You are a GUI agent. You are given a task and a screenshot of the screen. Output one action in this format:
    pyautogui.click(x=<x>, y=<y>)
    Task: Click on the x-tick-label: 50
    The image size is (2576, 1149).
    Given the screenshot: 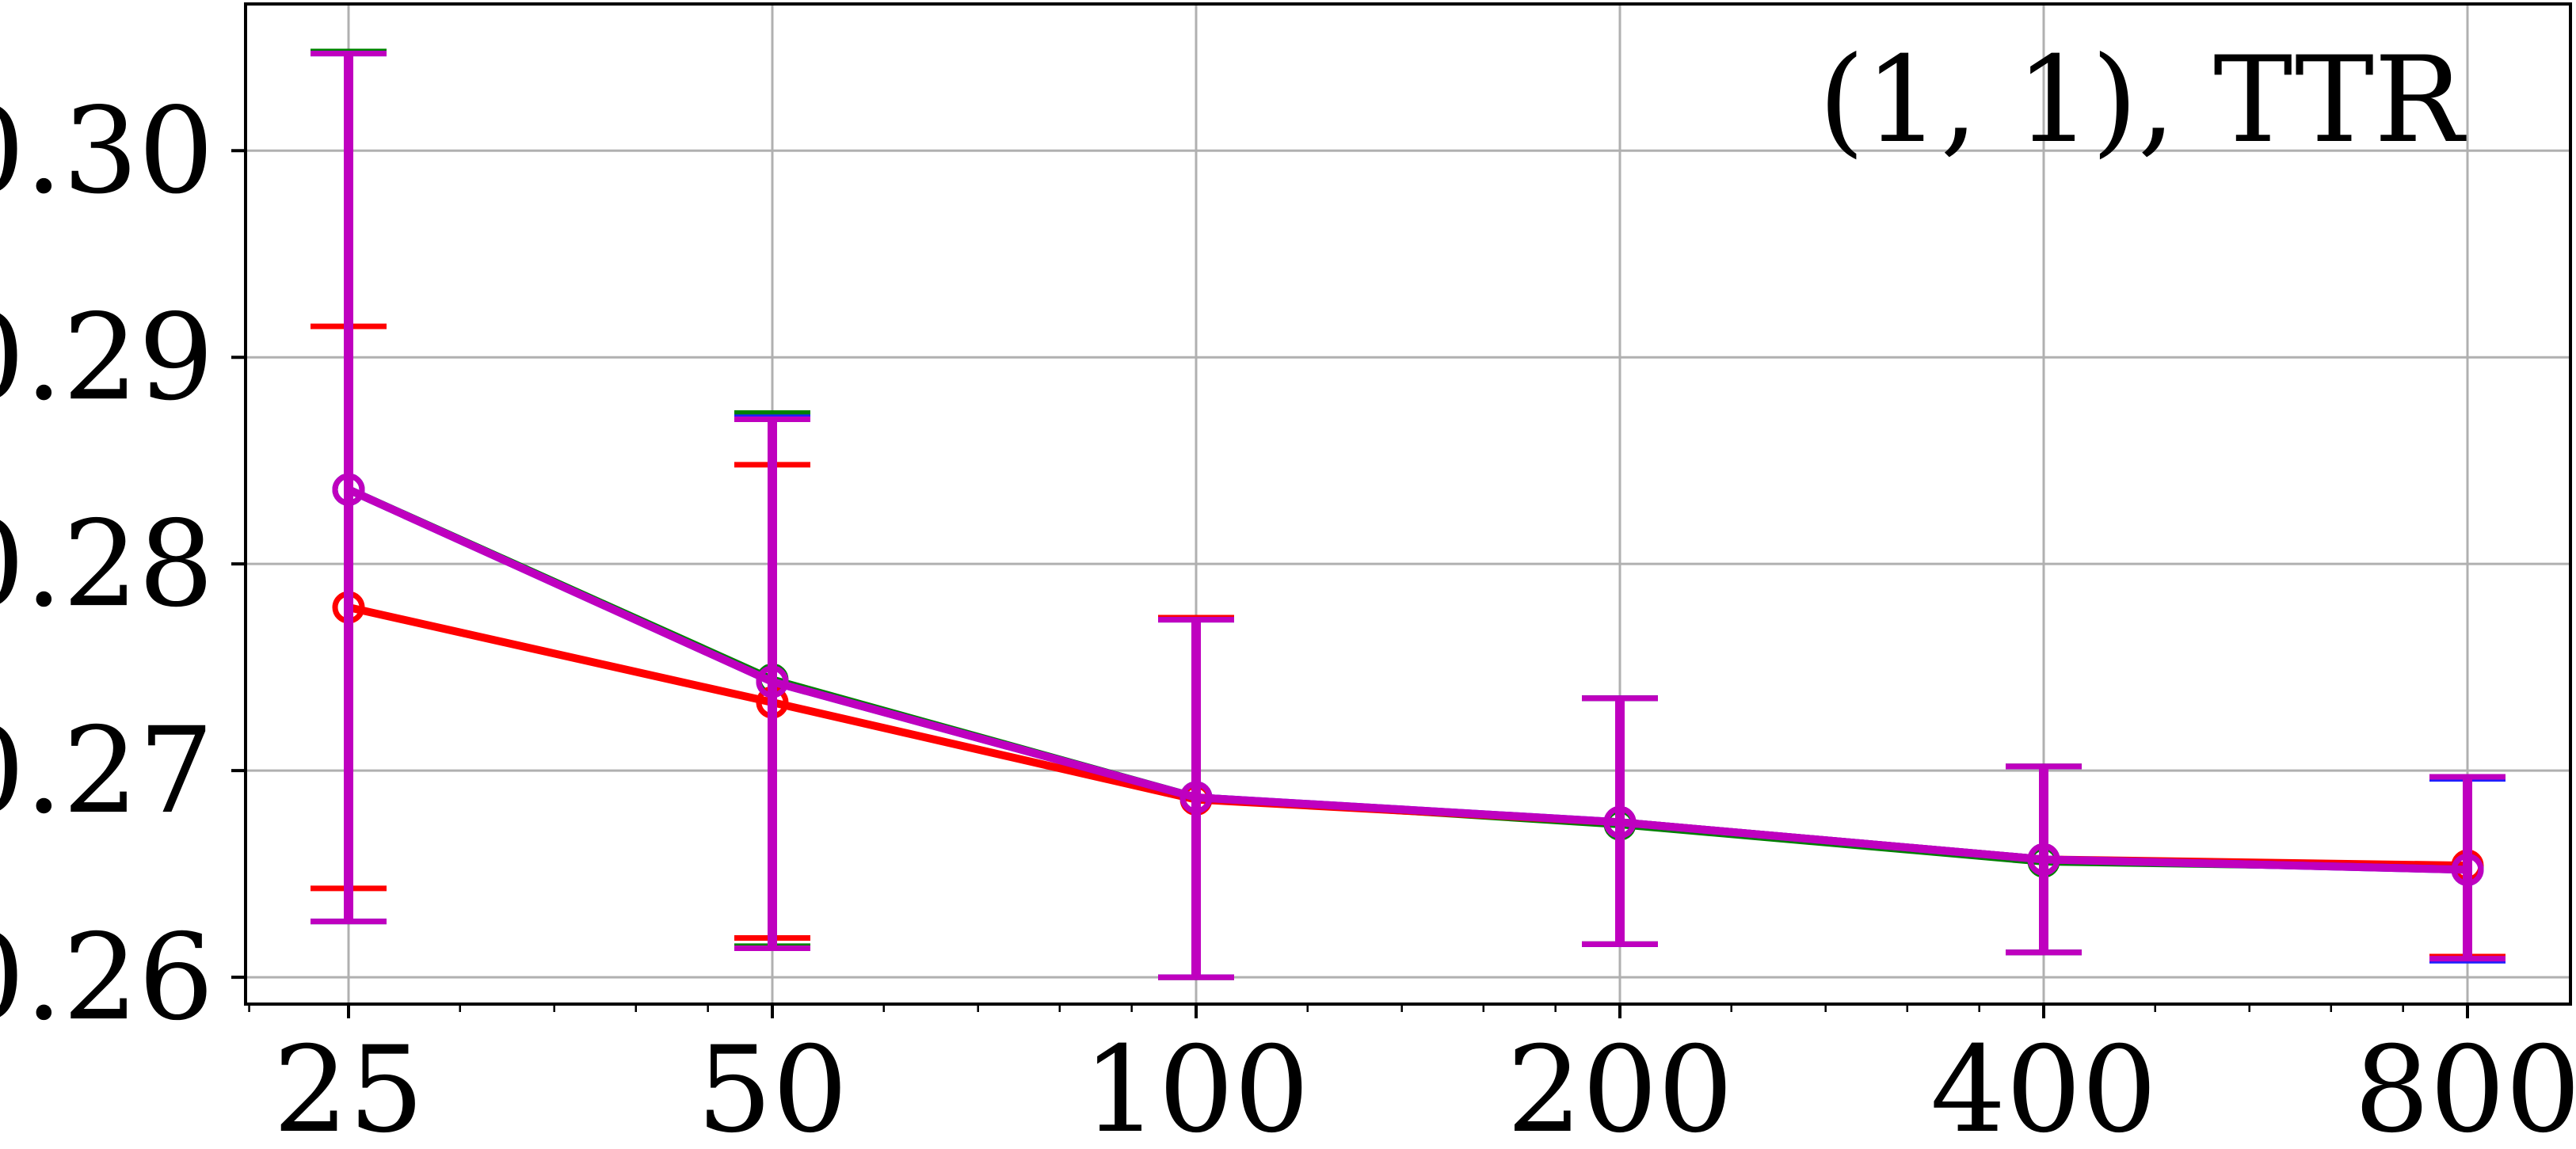 What is the action you would take?
    pyautogui.click(x=773, y=1085)
    